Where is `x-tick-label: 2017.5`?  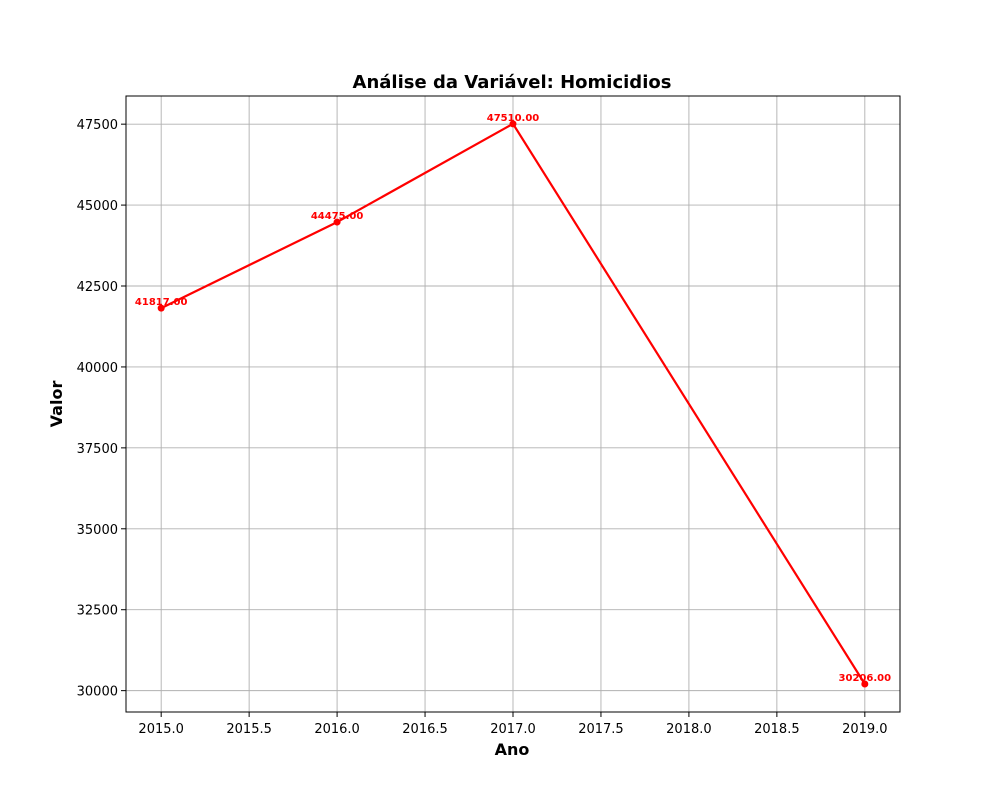
x-tick-label: 2017.5 is located at coordinates (601, 729).